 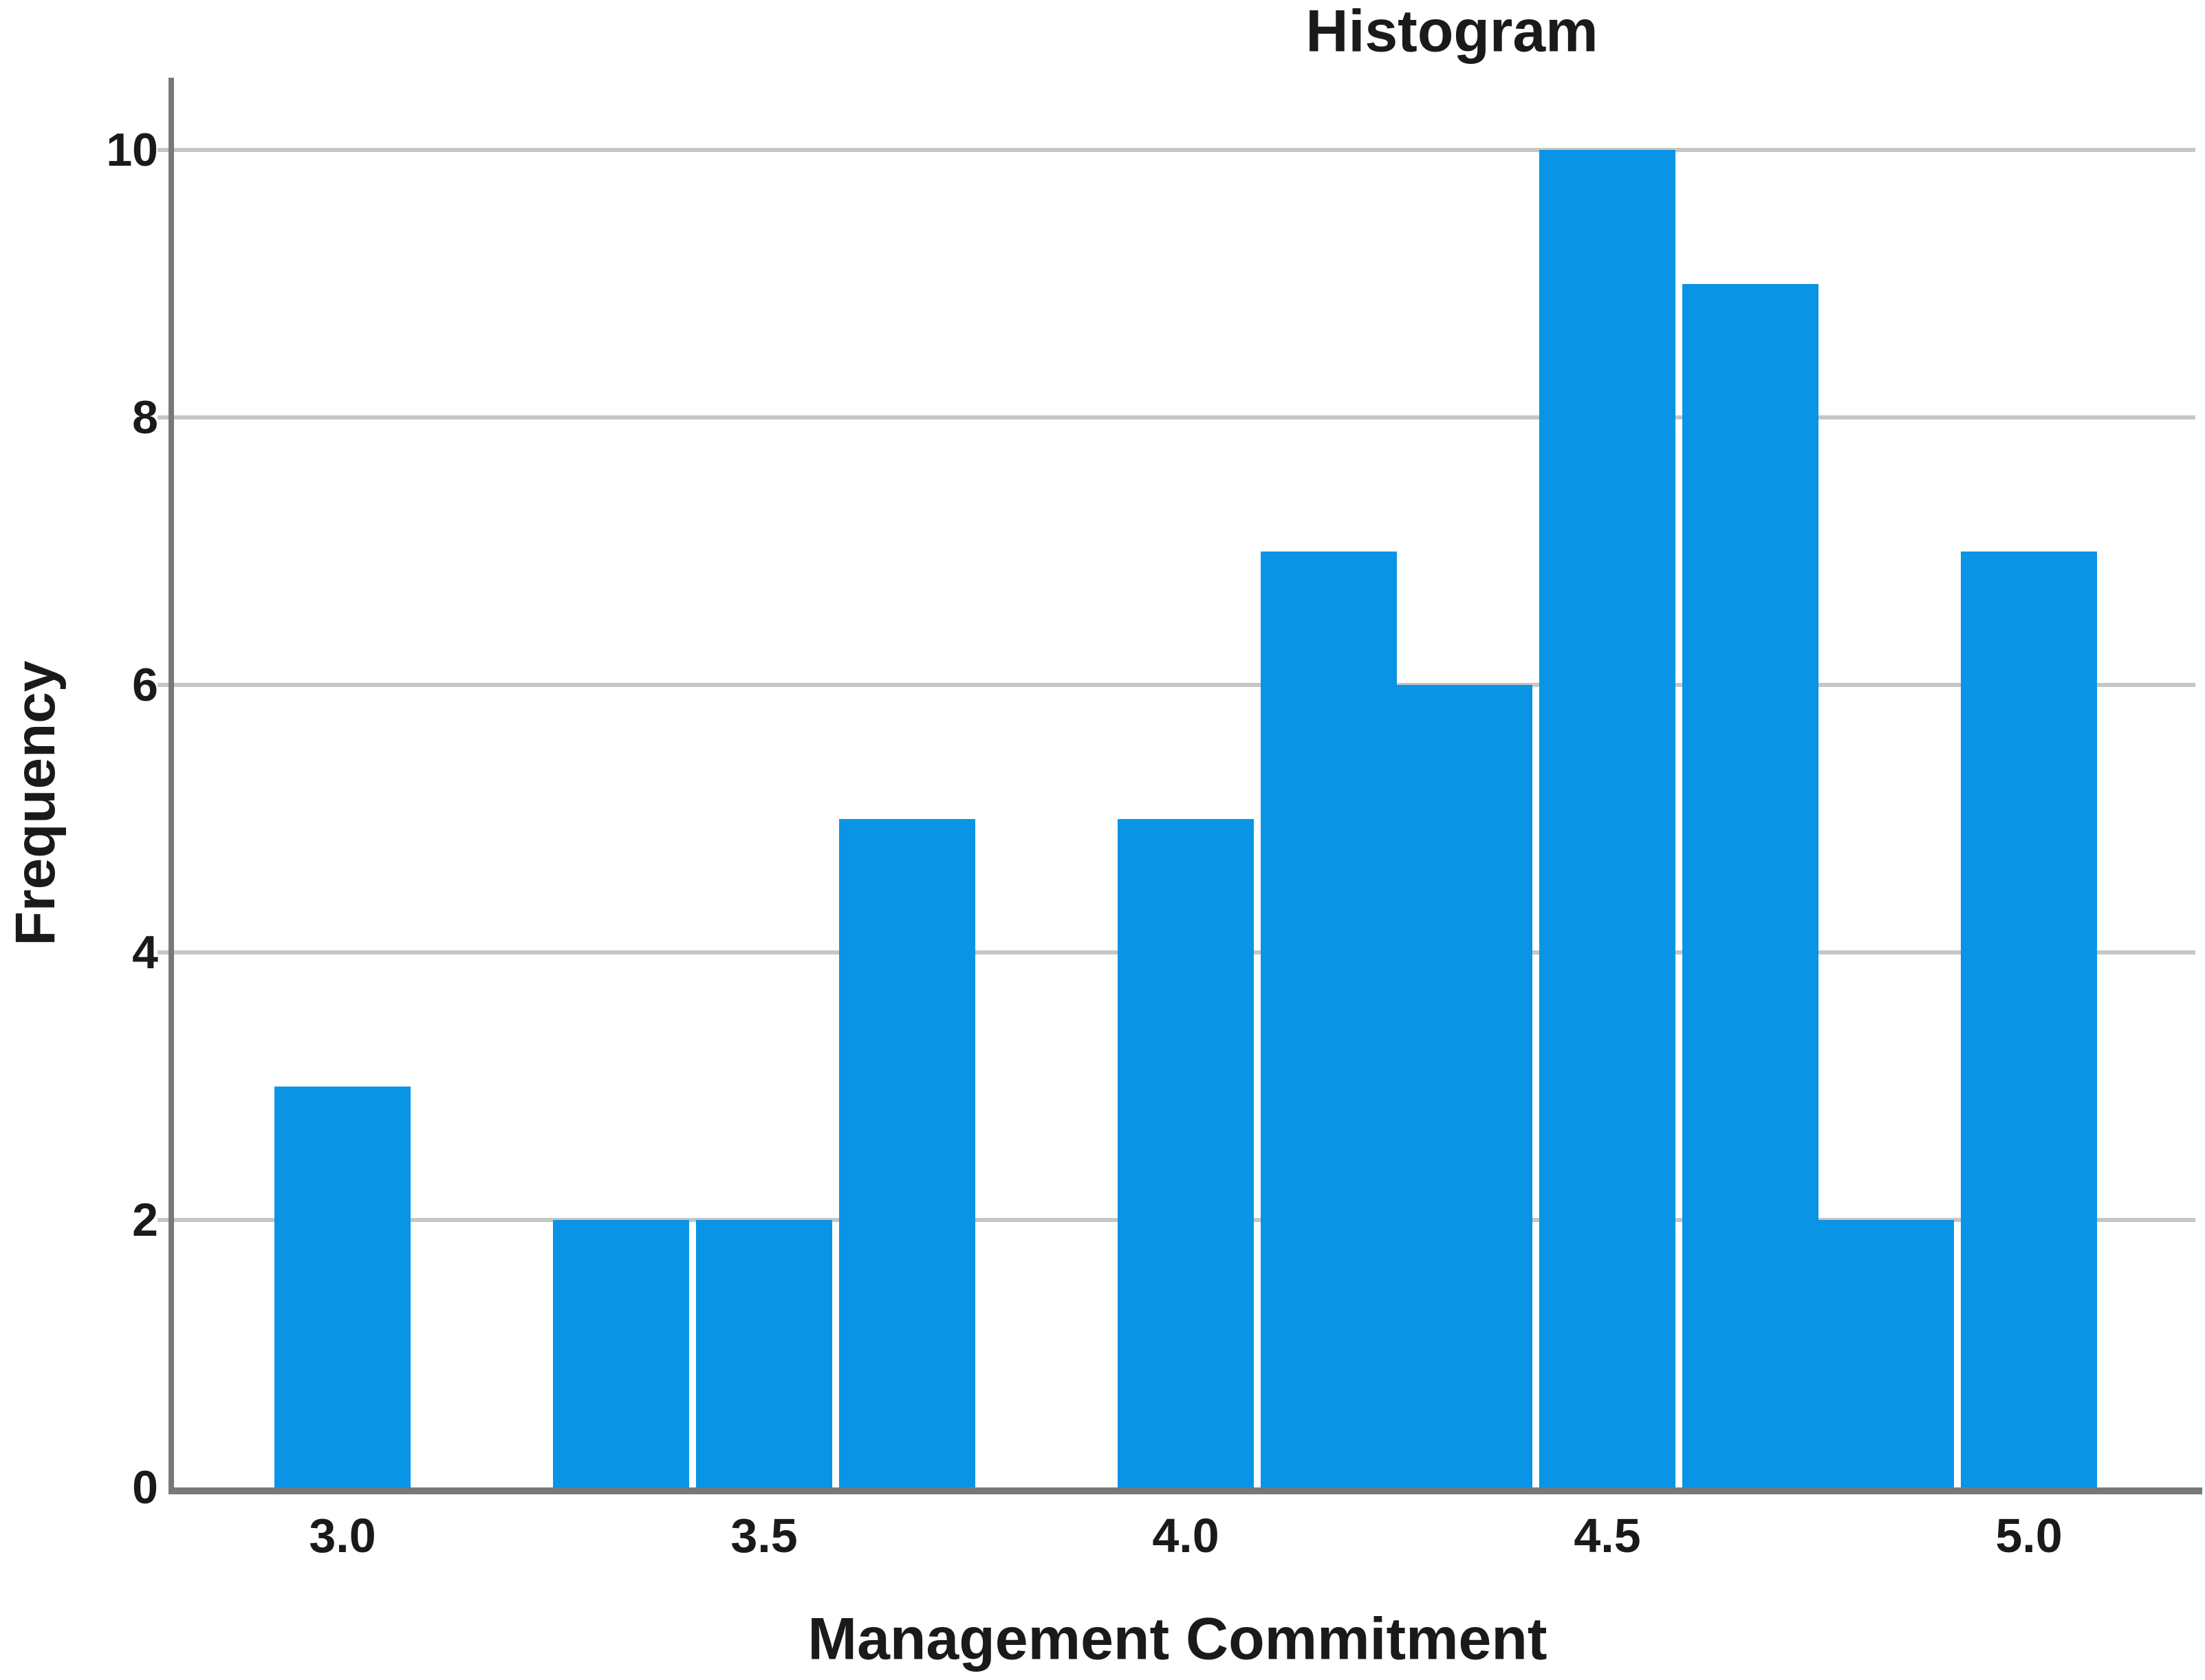 What do you see at coordinates (171, 786) in the screenshot?
I see `y-axis-line` at bounding box center [171, 786].